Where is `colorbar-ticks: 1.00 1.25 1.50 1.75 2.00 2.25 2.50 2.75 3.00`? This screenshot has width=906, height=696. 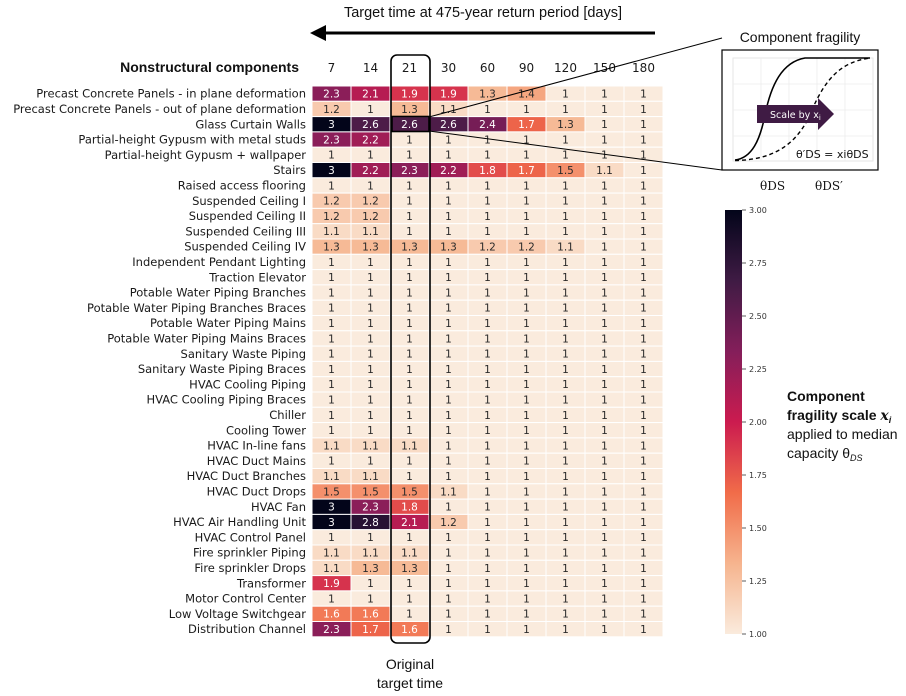 colorbar-ticks: 1.00 1.25 1.50 1.75 2.00 2.25 2.50 2.75 3.00 is located at coordinates (754, 422).